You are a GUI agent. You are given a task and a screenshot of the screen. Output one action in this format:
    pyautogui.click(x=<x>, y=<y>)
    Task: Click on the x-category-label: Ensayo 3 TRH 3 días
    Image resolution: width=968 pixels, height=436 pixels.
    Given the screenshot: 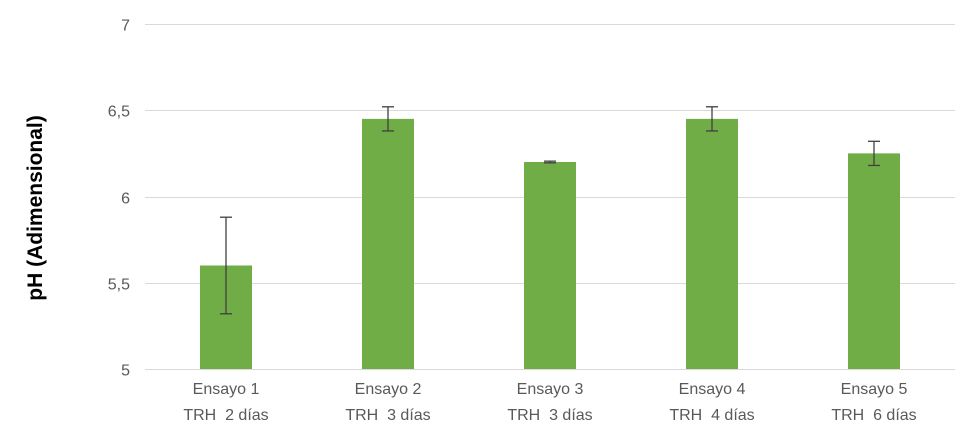 What is the action you would take?
    pyautogui.click(x=549, y=402)
    